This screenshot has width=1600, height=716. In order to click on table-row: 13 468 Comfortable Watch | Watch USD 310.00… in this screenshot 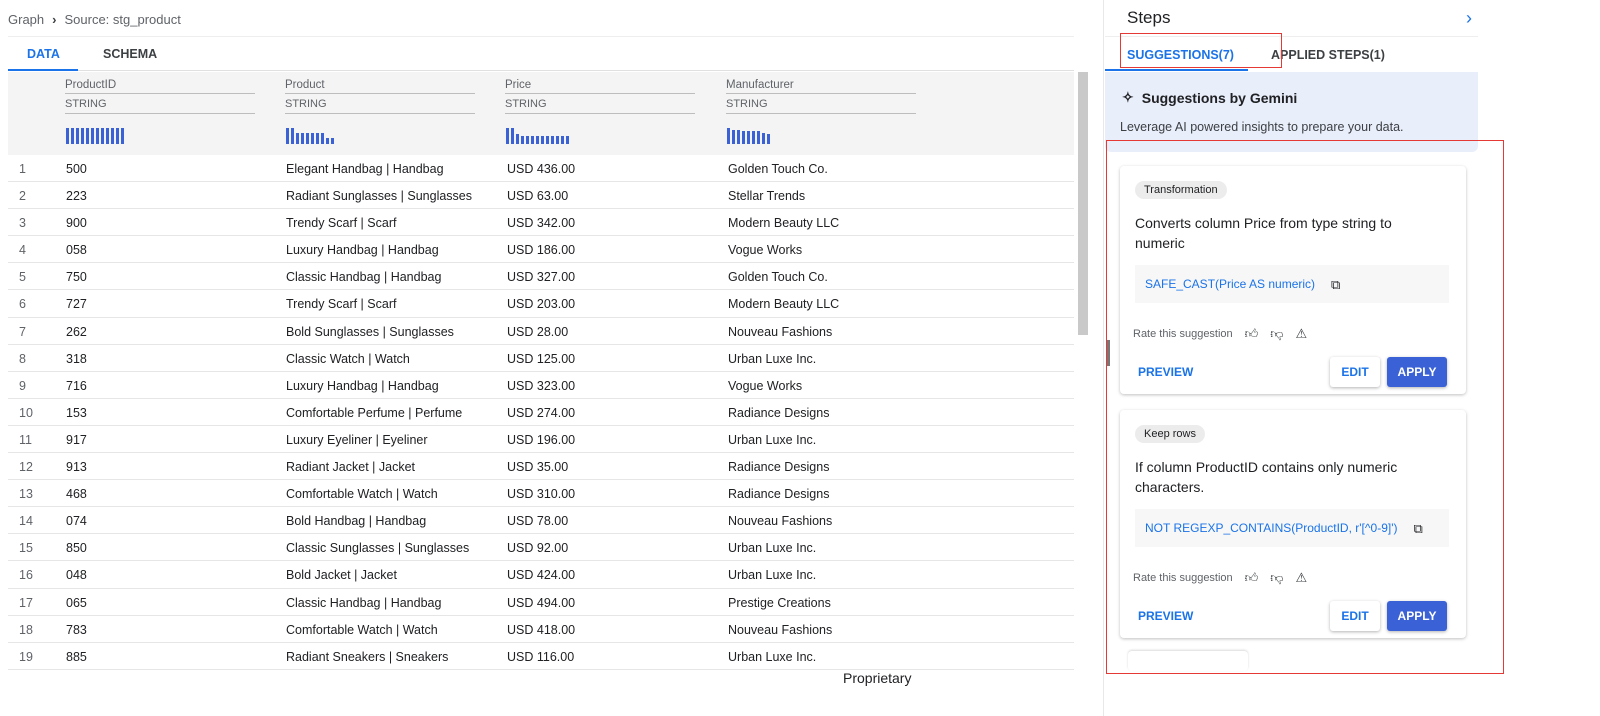, I will do `click(541, 494)`.